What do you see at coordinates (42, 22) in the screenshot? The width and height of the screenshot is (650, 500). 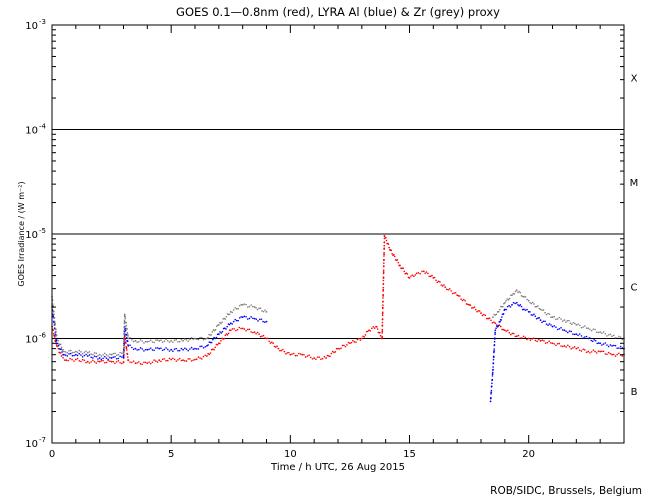 I see `y-tick-exponent: -3` at bounding box center [42, 22].